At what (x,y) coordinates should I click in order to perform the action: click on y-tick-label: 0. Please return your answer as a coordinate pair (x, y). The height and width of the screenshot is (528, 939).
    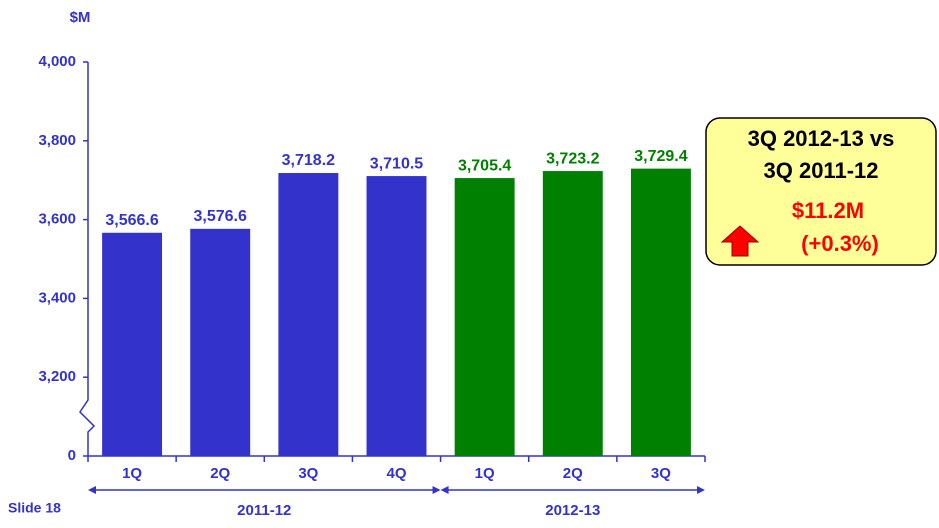
    Looking at the image, I should click on (72, 455).